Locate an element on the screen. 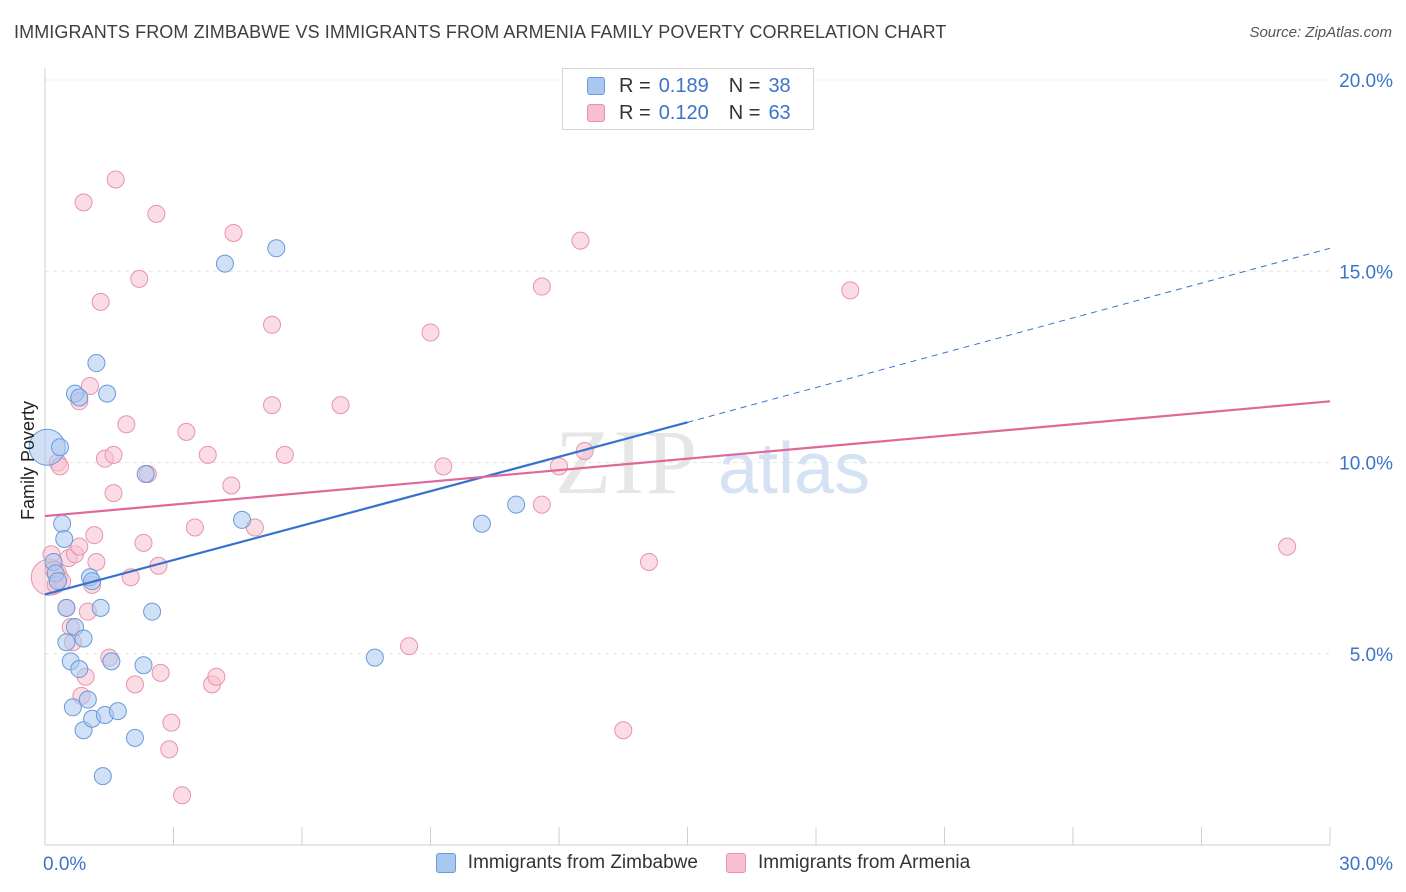  legend-label-zimbabwe: Immigrants from Zimbabwe is located at coordinates (582, 862).